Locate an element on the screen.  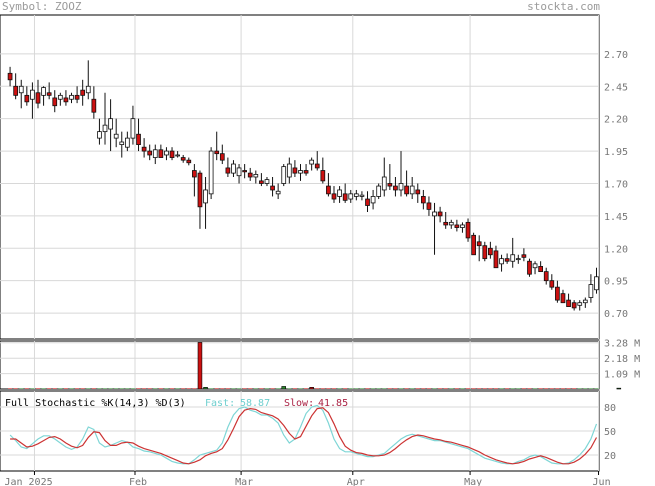
x-tick-label: Mar is located at coordinates (244, 481).